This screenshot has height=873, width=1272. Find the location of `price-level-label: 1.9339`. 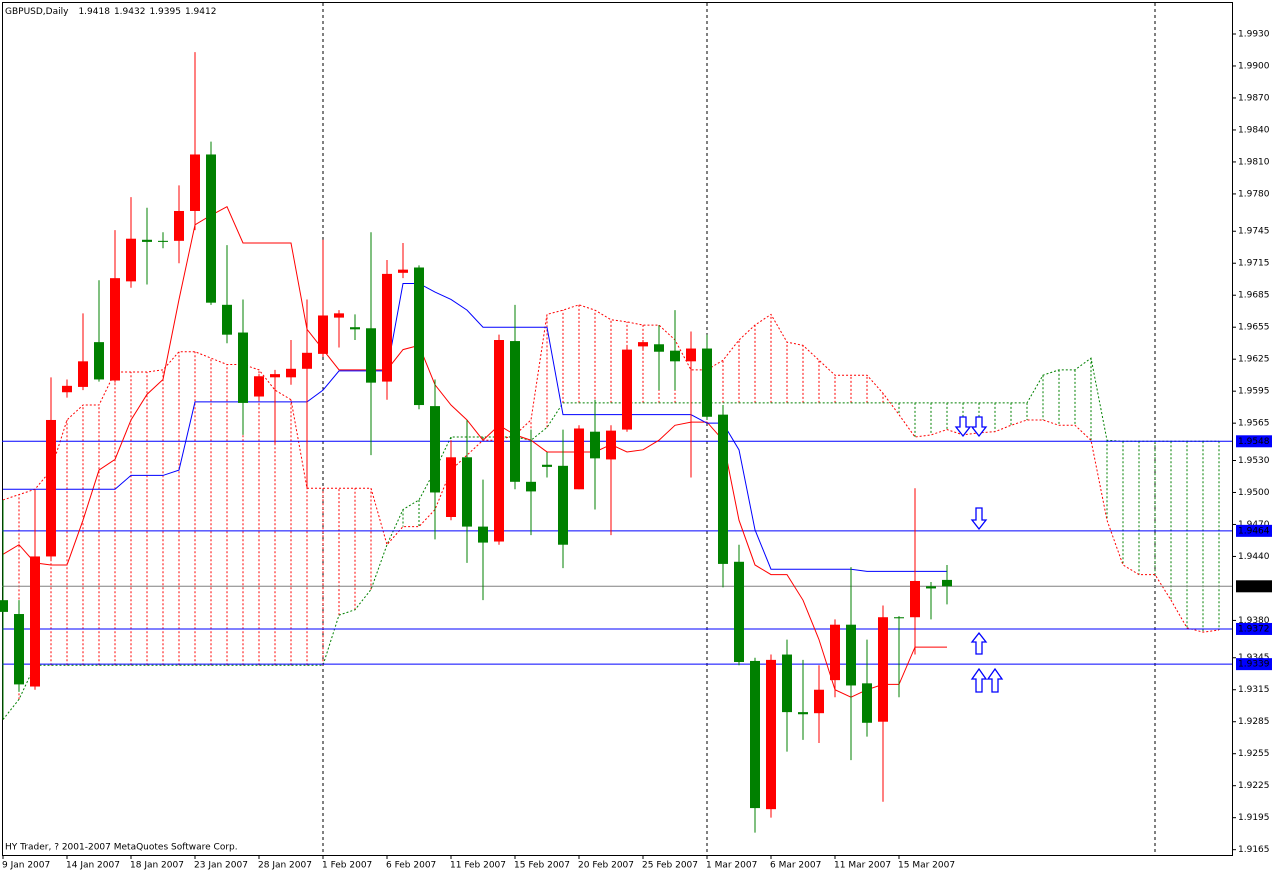

price-level-label: 1.9339 is located at coordinates (1254, 665).